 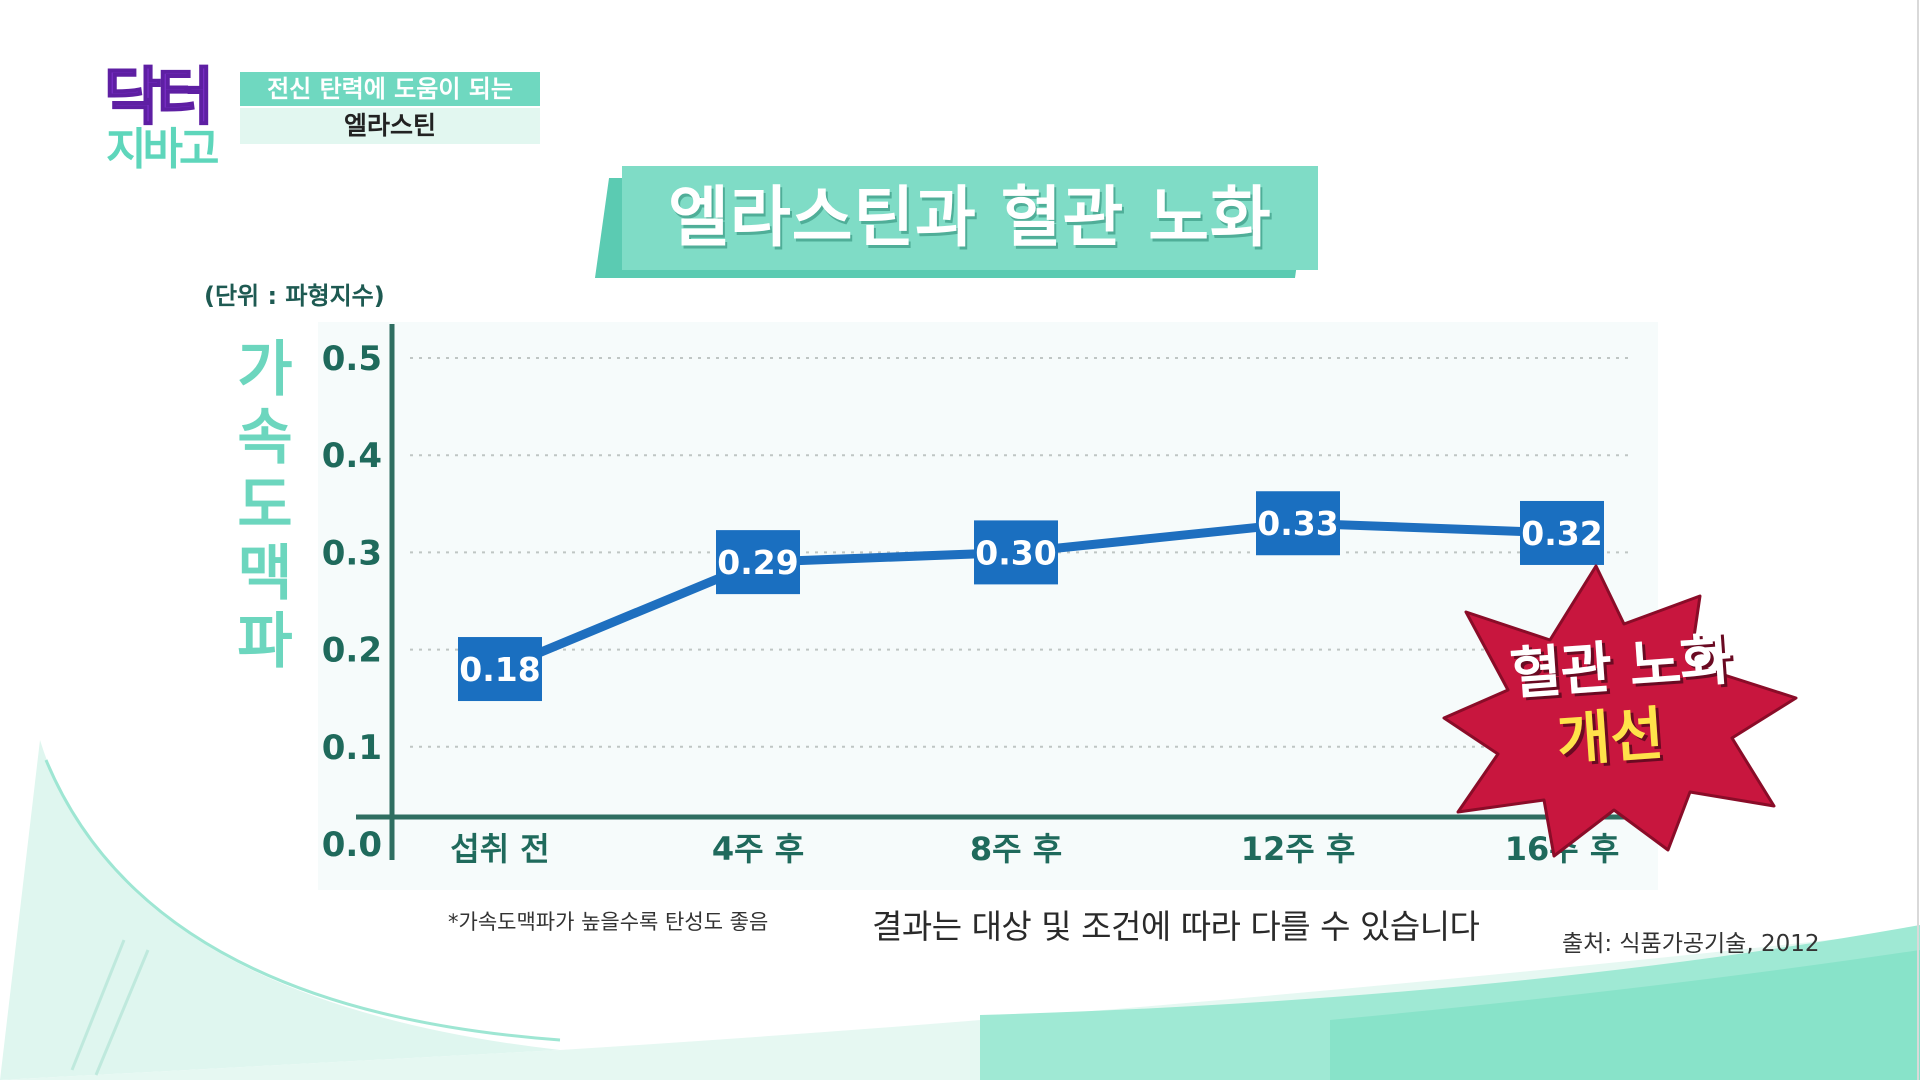 What do you see at coordinates (159, 96) in the screenshot?
I see `logo-top-text: 닥터` at bounding box center [159, 96].